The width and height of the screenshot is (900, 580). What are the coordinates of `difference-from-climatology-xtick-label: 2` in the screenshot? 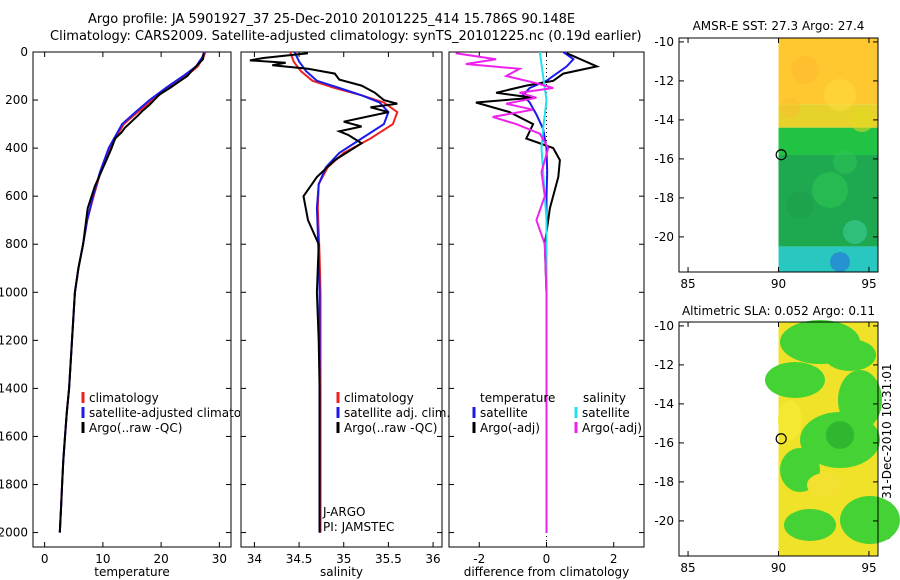 It's located at (614, 559).